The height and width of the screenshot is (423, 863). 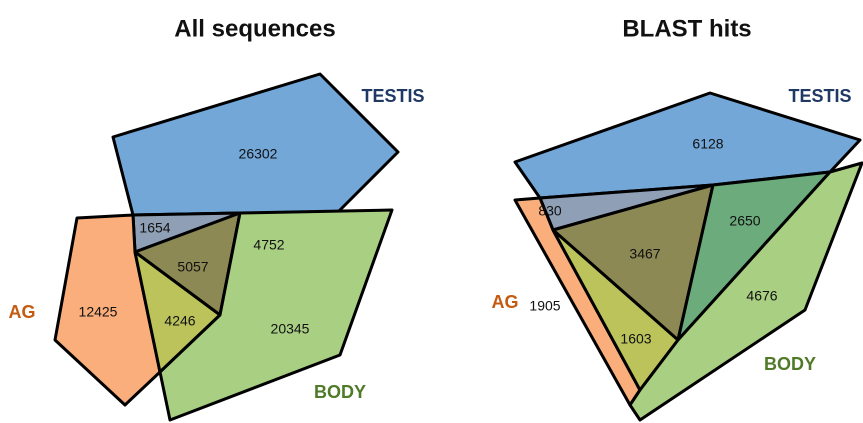 I want to click on region-count: 5057, so click(x=192, y=267).